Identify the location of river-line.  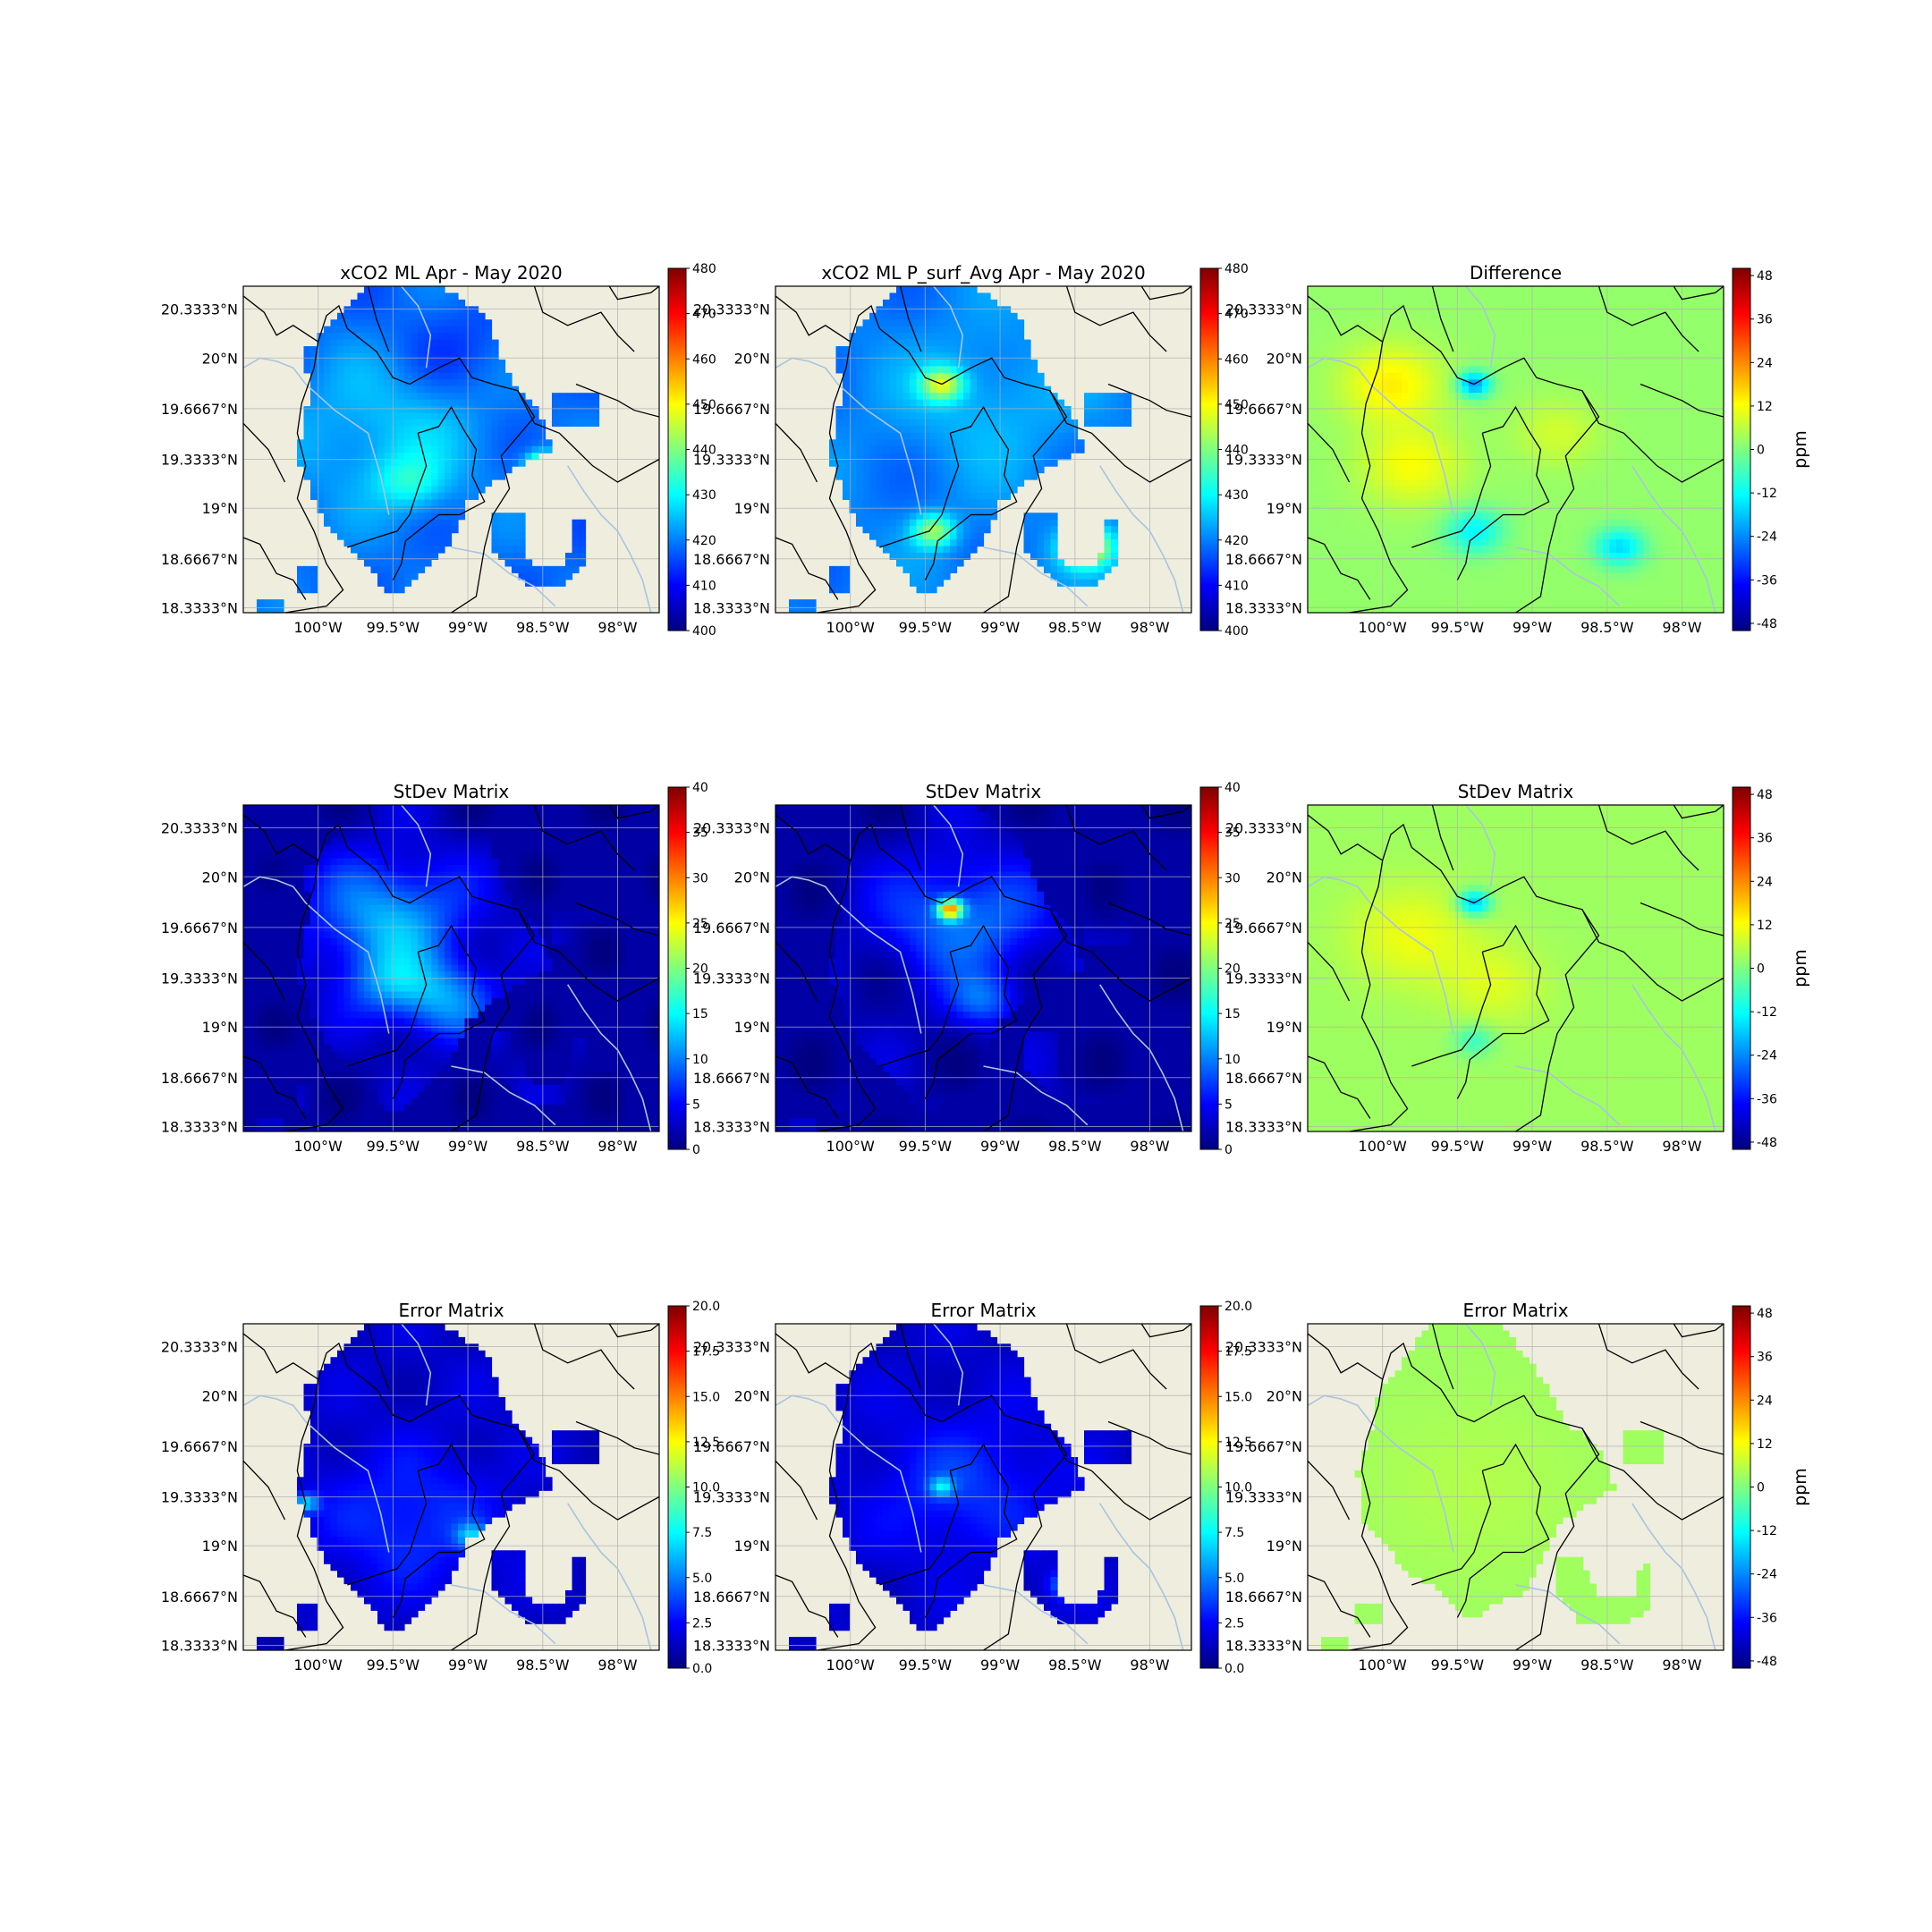
(1036, 577).